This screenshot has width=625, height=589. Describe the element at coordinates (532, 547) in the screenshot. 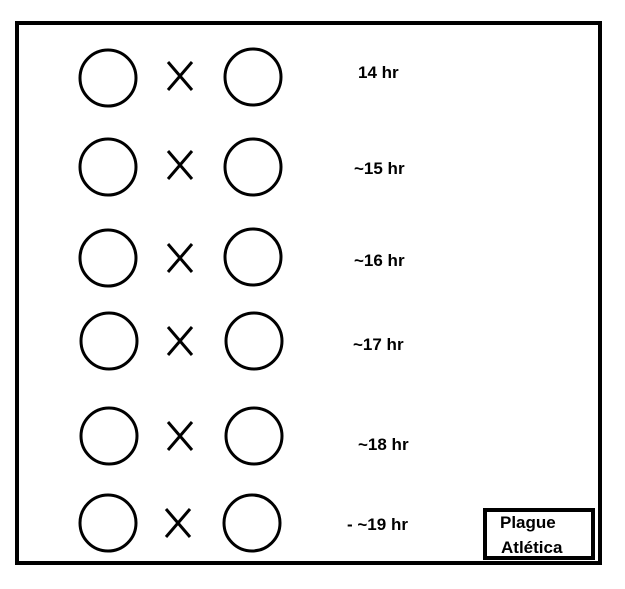

I see `badge-line-2: Atlética` at that location.